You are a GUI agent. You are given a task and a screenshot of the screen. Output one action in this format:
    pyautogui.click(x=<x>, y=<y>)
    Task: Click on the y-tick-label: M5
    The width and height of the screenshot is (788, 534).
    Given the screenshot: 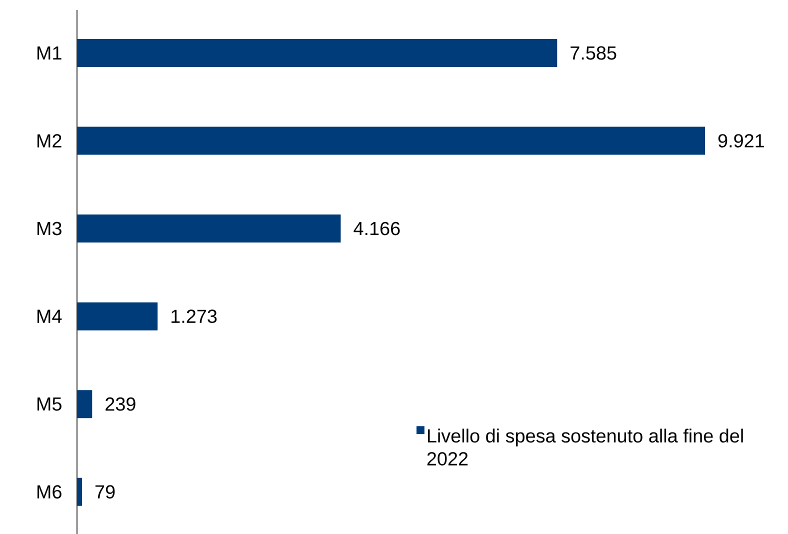 What is the action you would take?
    pyautogui.click(x=50, y=404)
    